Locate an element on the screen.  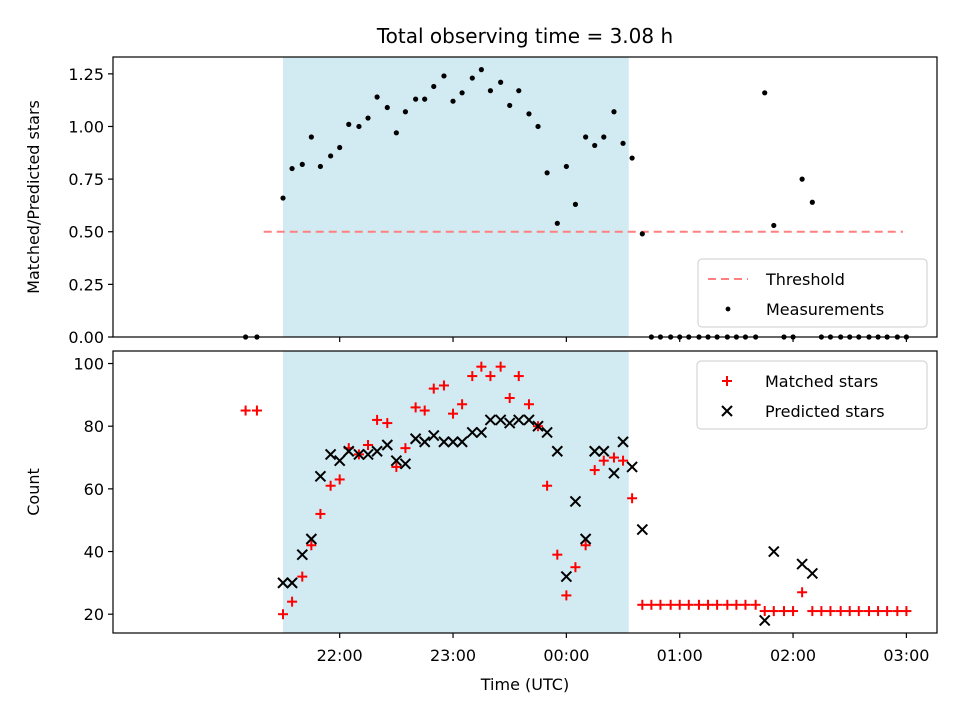
y-tick-label: 100 is located at coordinates (88, 364).